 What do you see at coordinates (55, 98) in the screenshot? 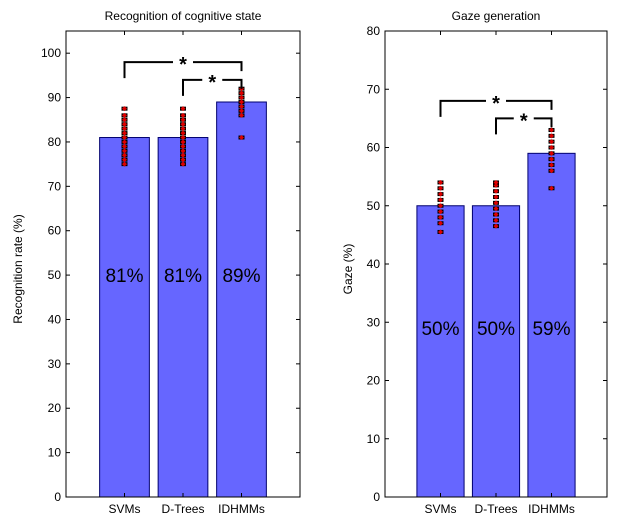
I see `y-tick-label: 90` at bounding box center [55, 98].